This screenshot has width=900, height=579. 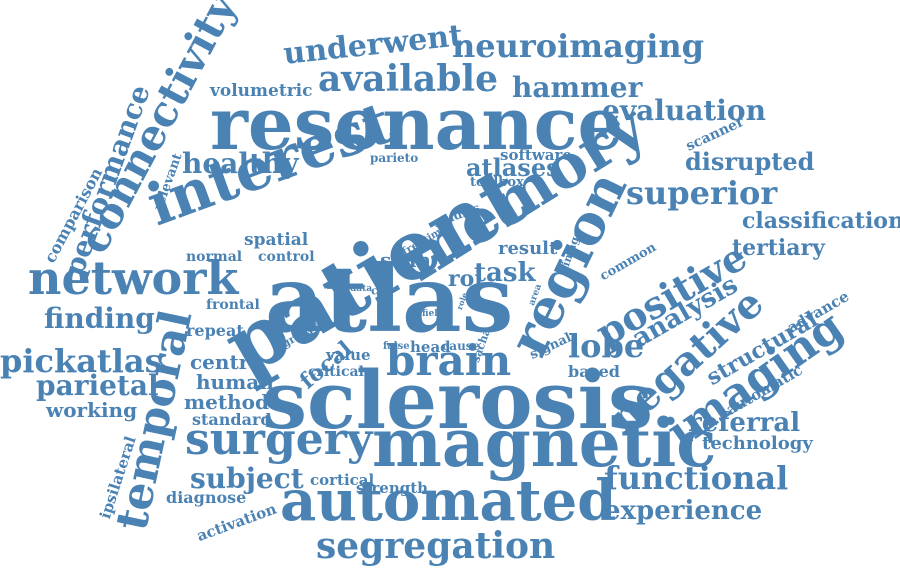 What do you see at coordinates (81, 361) in the screenshot?
I see `cloud-word: pickatlas` at bounding box center [81, 361].